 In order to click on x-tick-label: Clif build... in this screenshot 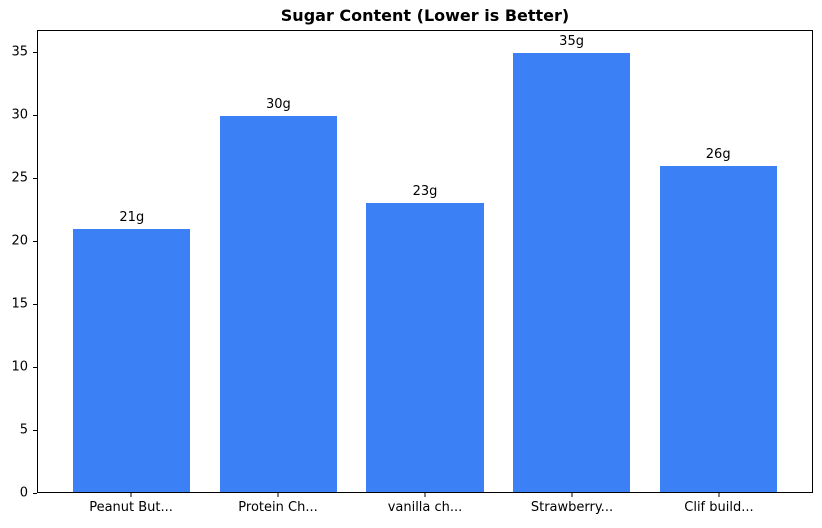, I will do `click(719, 507)`.